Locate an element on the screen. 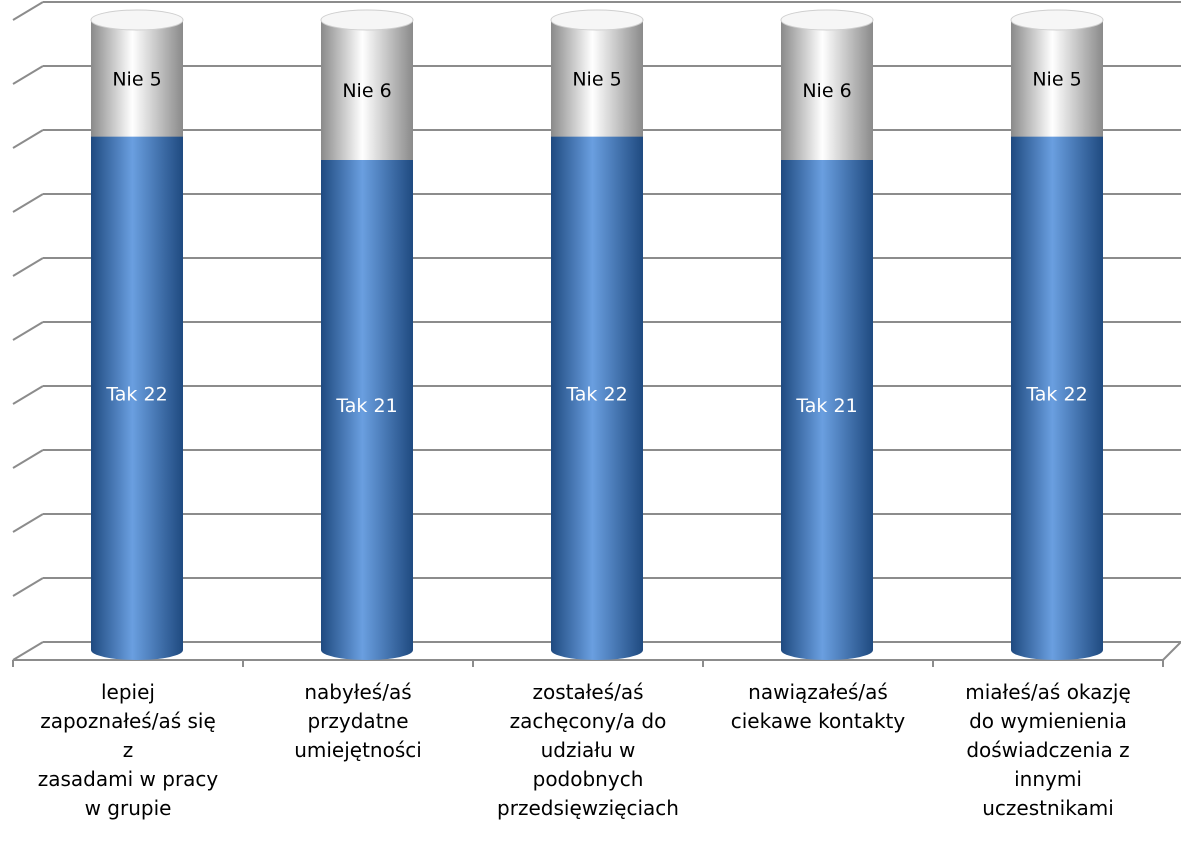 This screenshot has height=841, width=1181. data-label-tak-1: Tak 22 is located at coordinates (136, 394).